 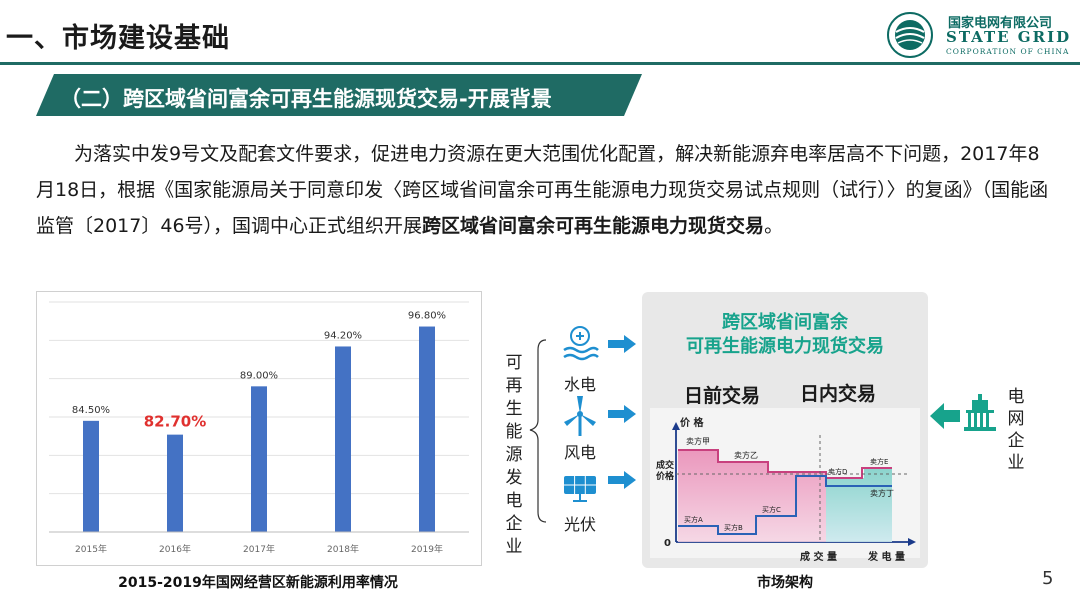 I want to click on source-label-hydro: 水电, so click(x=580, y=384).